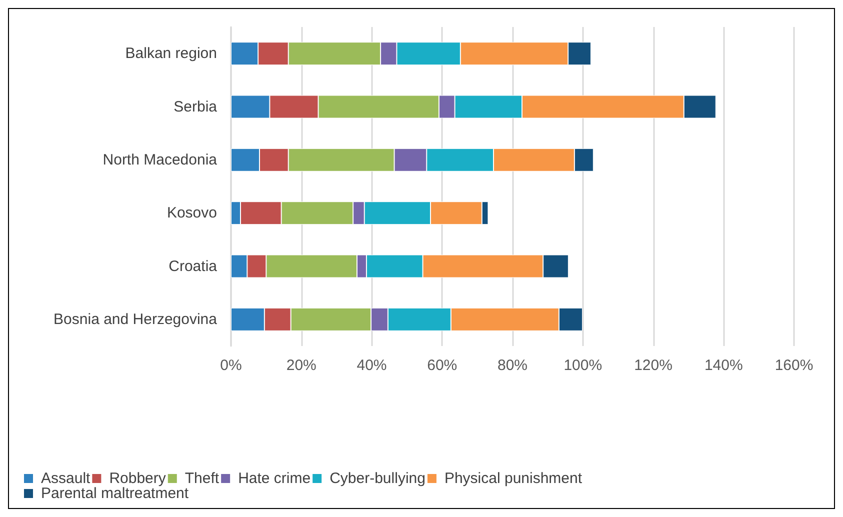 This screenshot has width=843, height=517. Describe the element at coordinates (274, 478) in the screenshot. I see `legend-label: Hate crime` at that location.